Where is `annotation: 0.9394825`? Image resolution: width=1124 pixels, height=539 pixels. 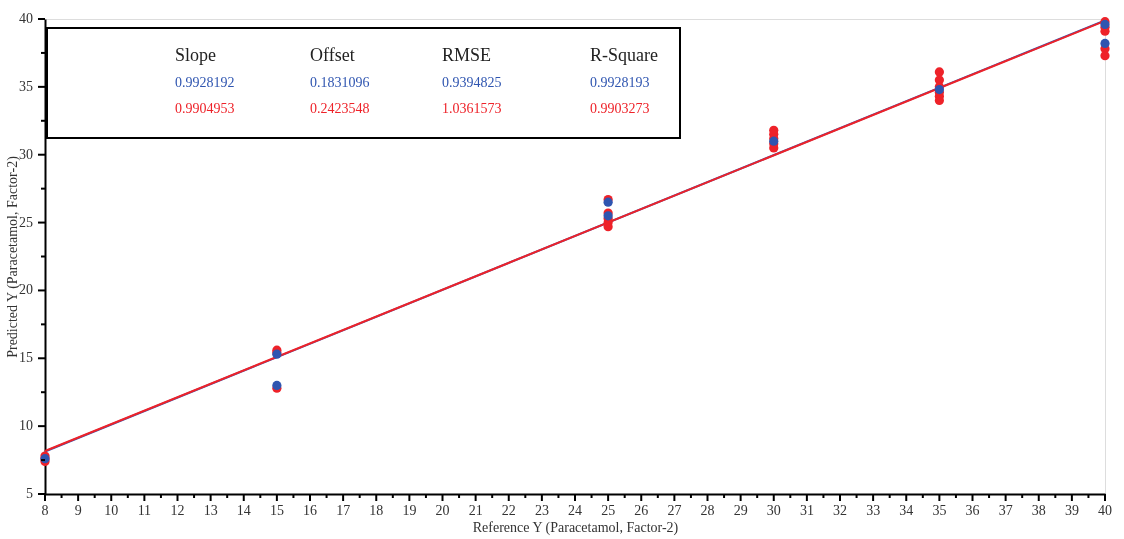 annotation: 0.9394825 is located at coordinates (472, 82).